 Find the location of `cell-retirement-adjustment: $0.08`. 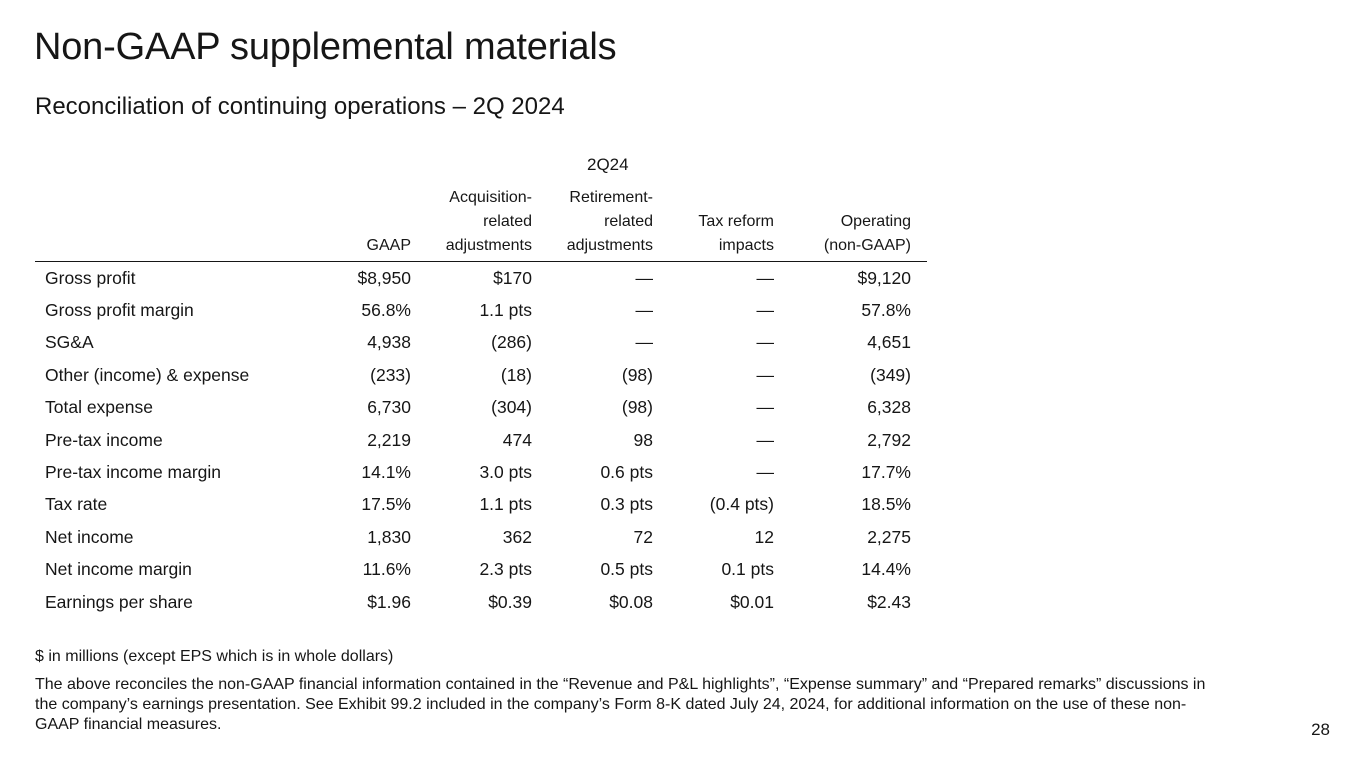

cell-retirement-adjustment: $0.08 is located at coordinates (631, 601).